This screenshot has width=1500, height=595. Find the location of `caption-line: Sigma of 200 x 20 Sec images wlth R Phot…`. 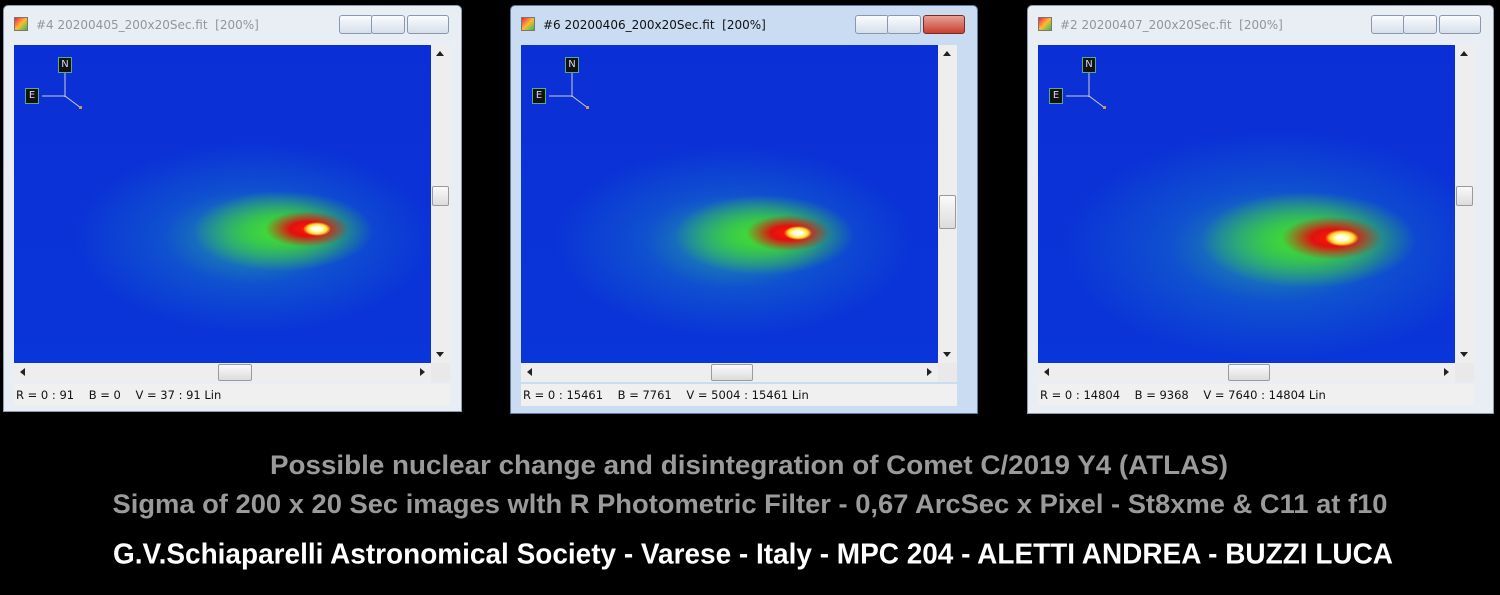

caption-line: Sigma of 200 x 20 Sec images wlth R Phot… is located at coordinates (750, 504).